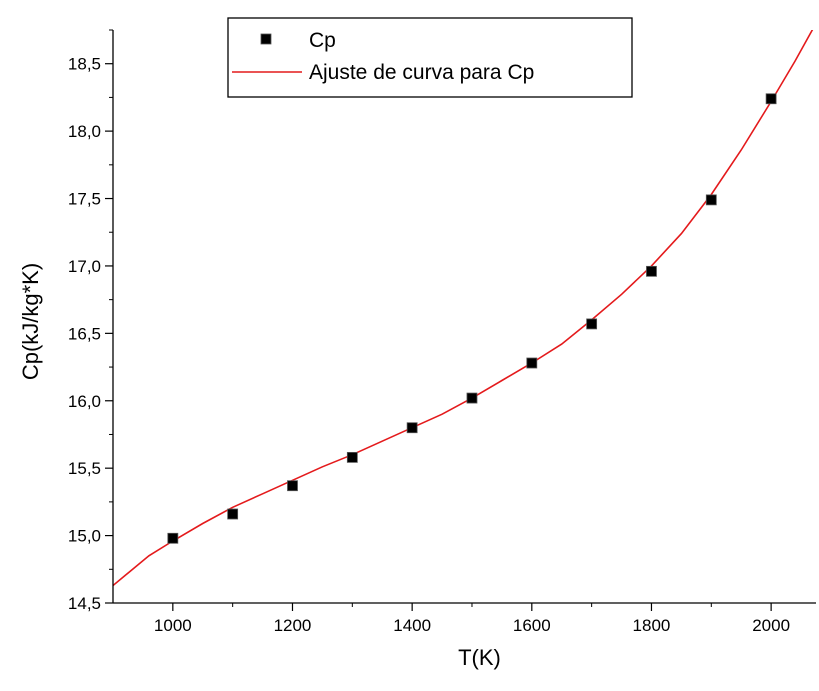 The height and width of the screenshot is (691, 819). I want to click on legend: Cp Ajuste de curva para Cp, so click(430, 57).